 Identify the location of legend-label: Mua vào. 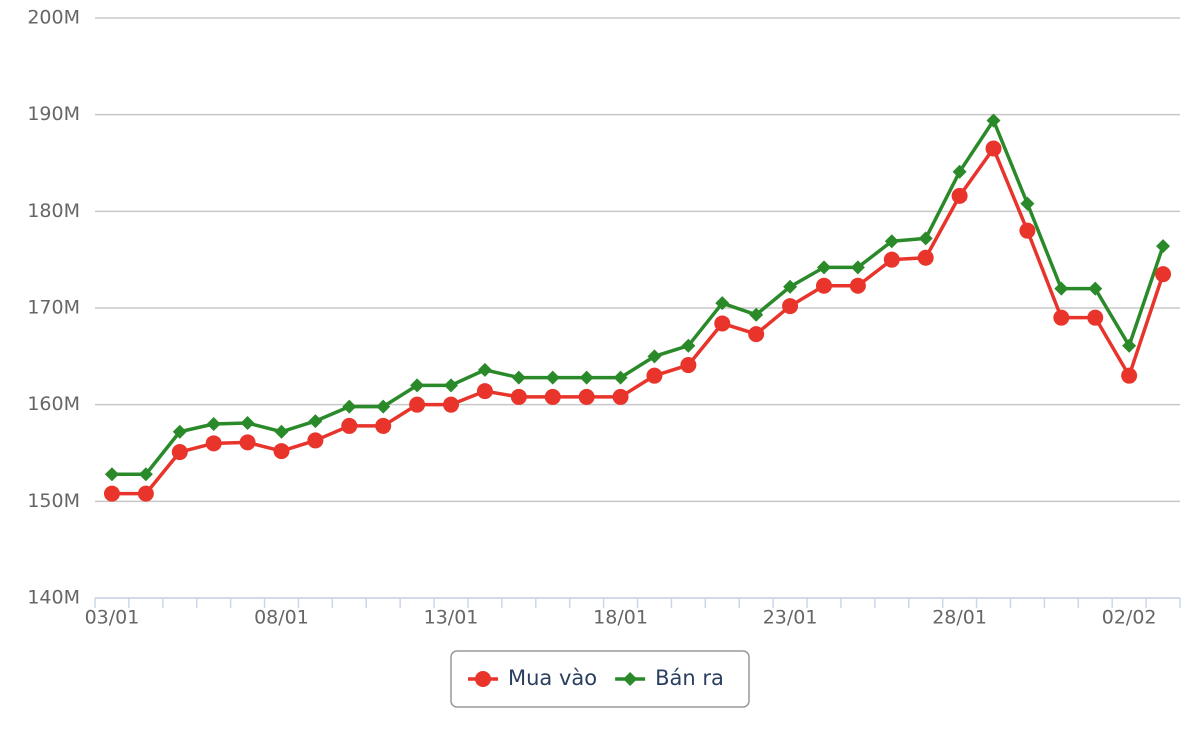
(552, 678).